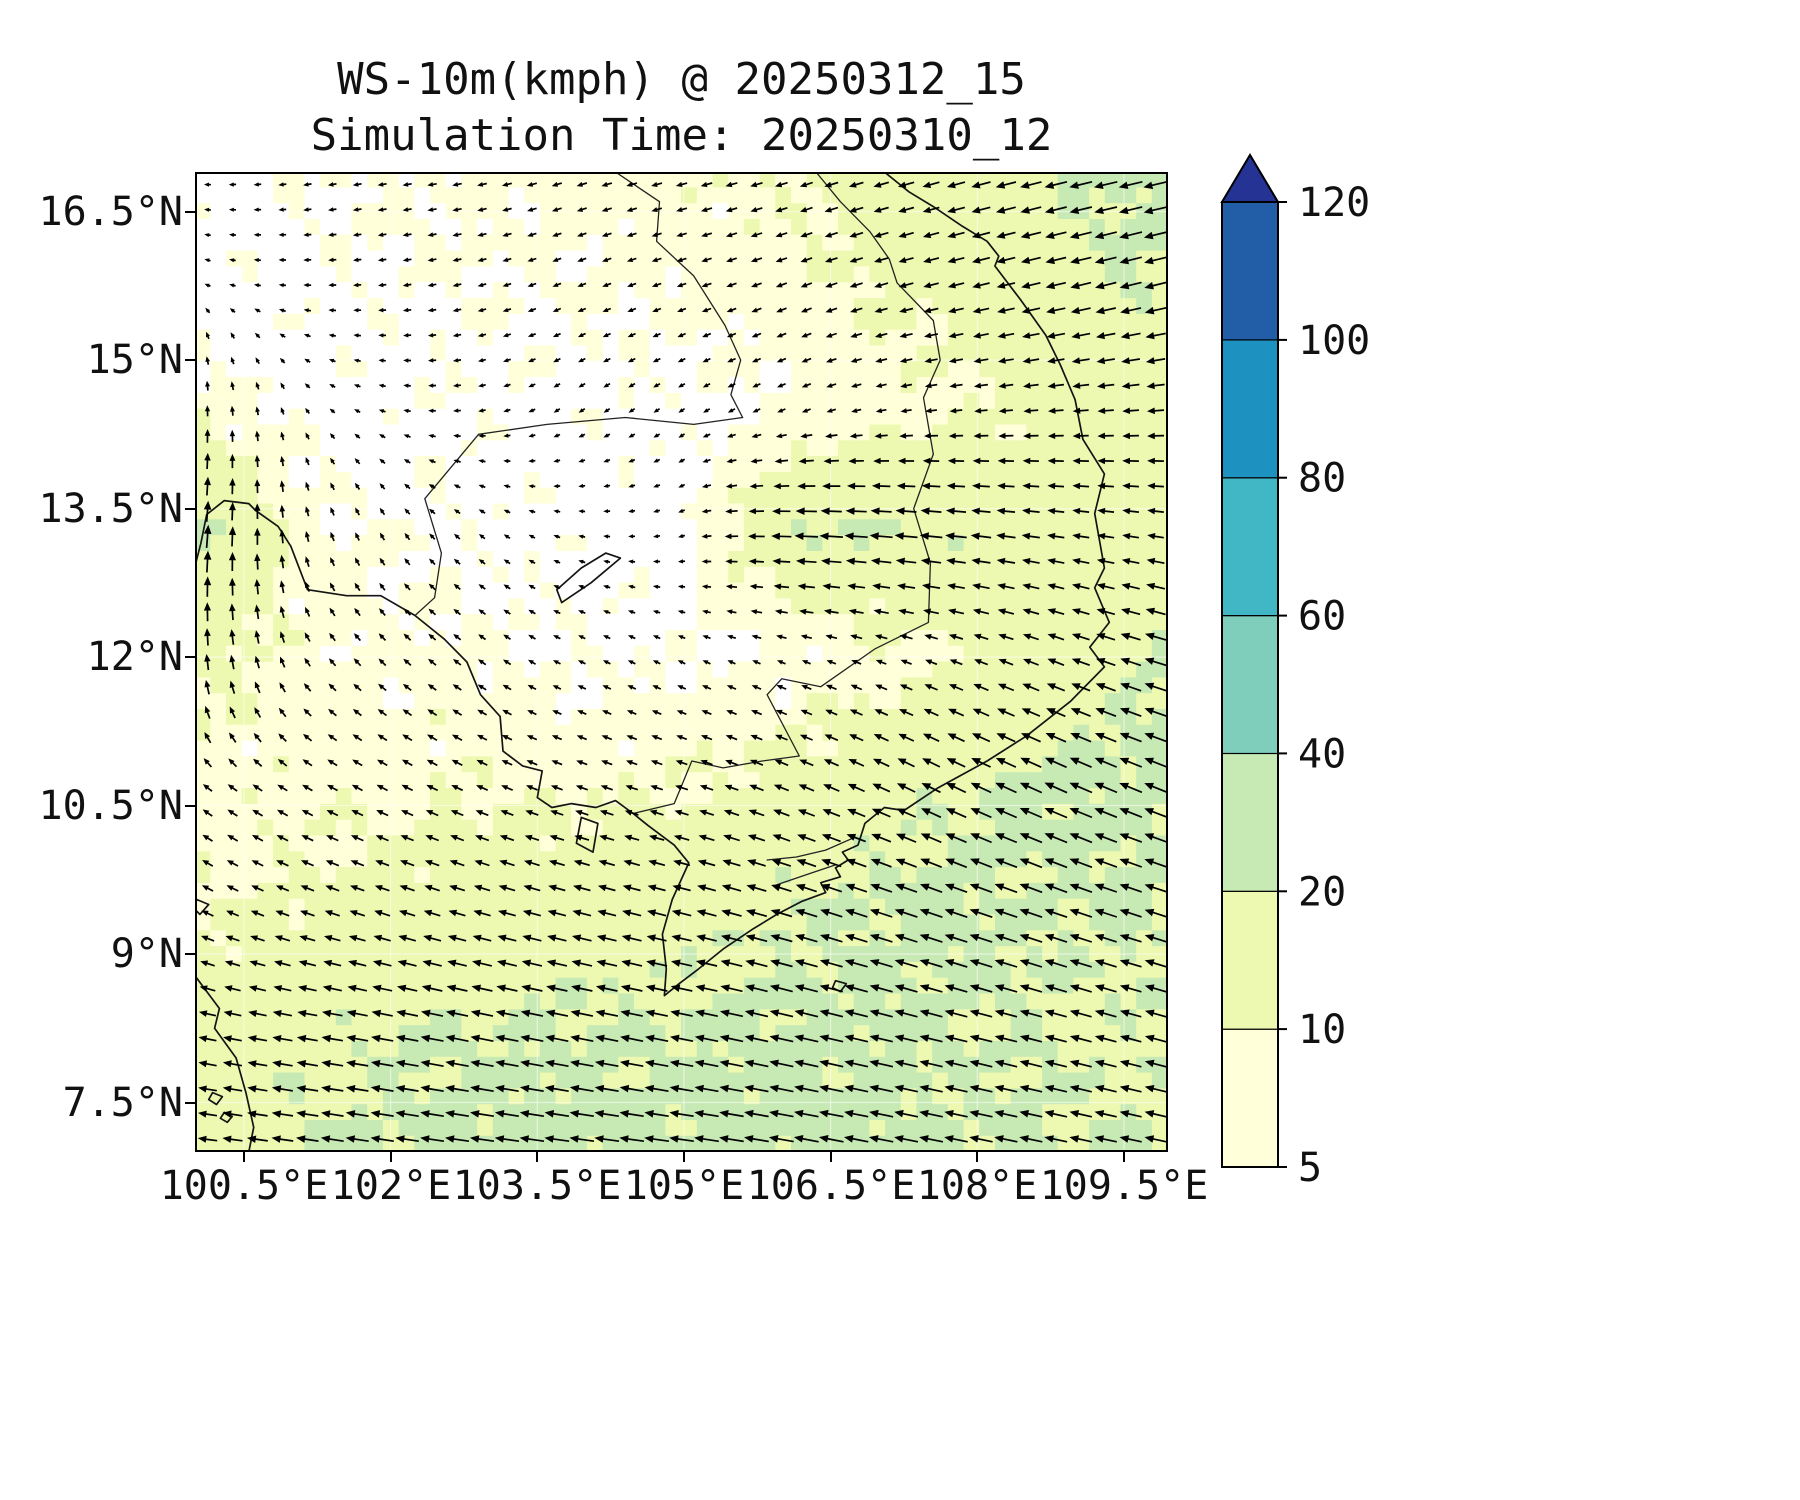  I want to click on lon-tick-label: 103.5°E, so click(537, 1186).